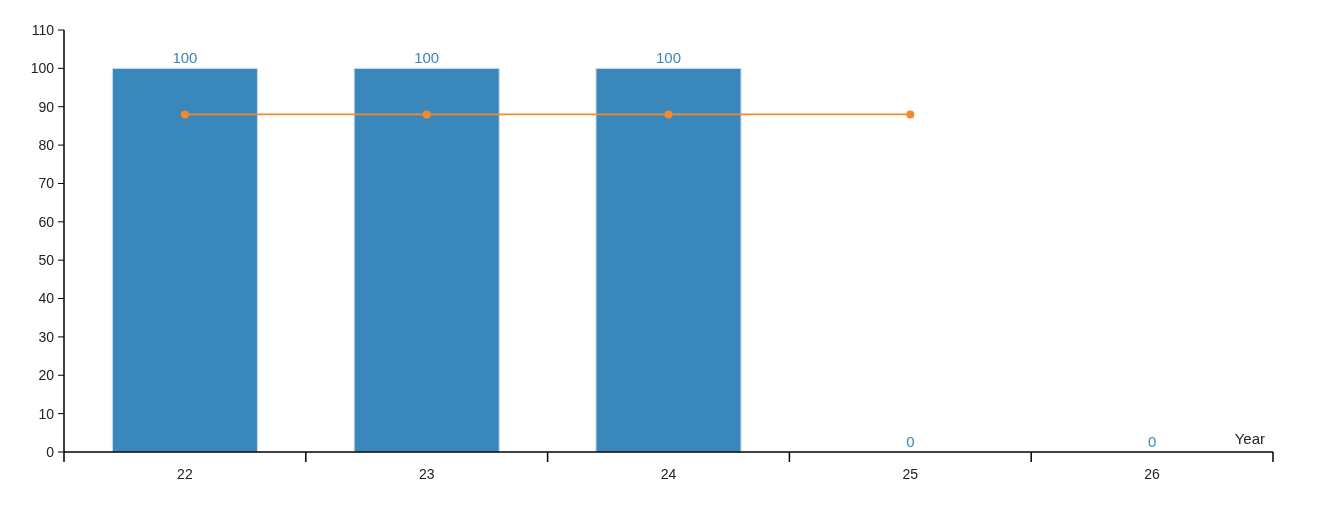 The width and height of the screenshot is (1317, 517). I want to click on x-tick-label: 24, so click(668, 474).